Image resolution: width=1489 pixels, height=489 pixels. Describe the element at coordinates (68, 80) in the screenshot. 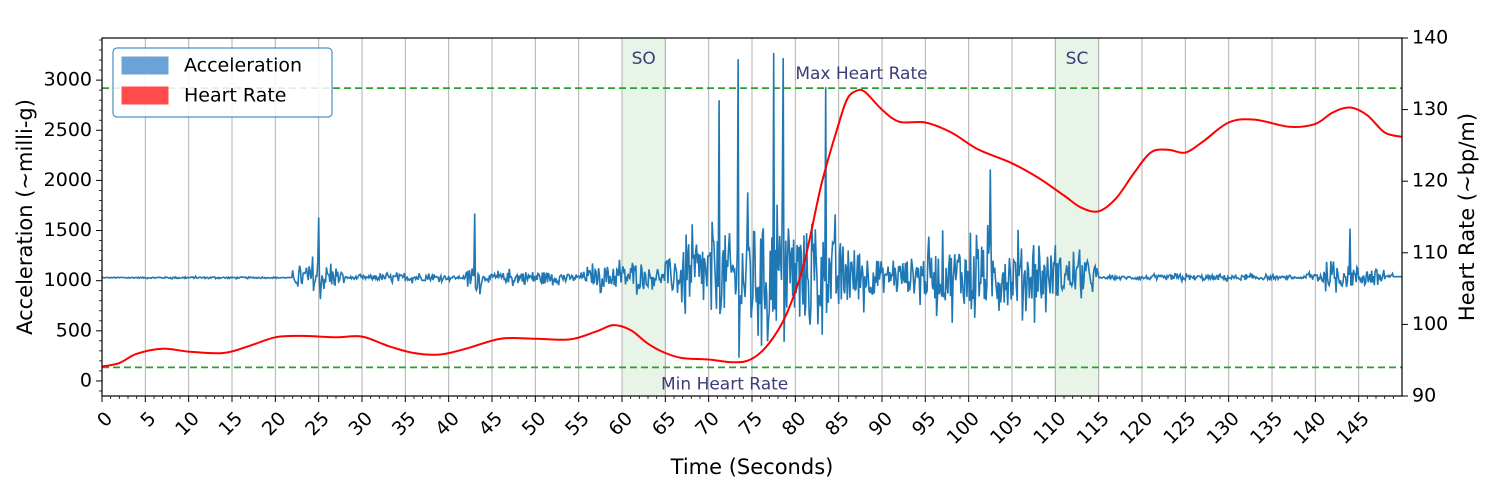

I see `y-left-tick-label: 3000` at that location.